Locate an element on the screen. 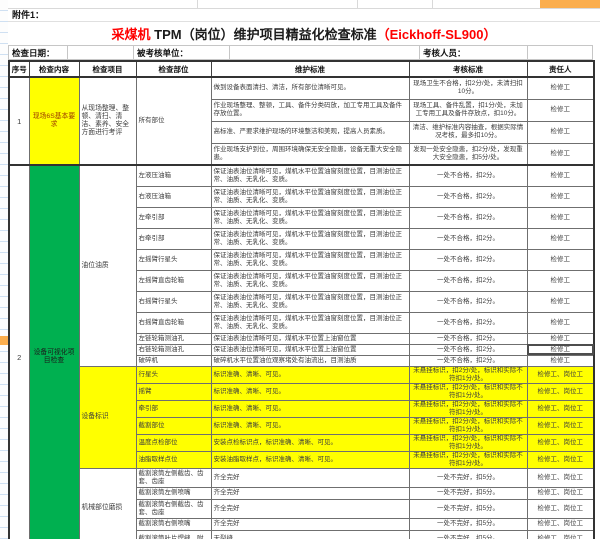 The width and height of the screenshot is (600, 539). part-cell: 右牵引部 is located at coordinates (173, 238).